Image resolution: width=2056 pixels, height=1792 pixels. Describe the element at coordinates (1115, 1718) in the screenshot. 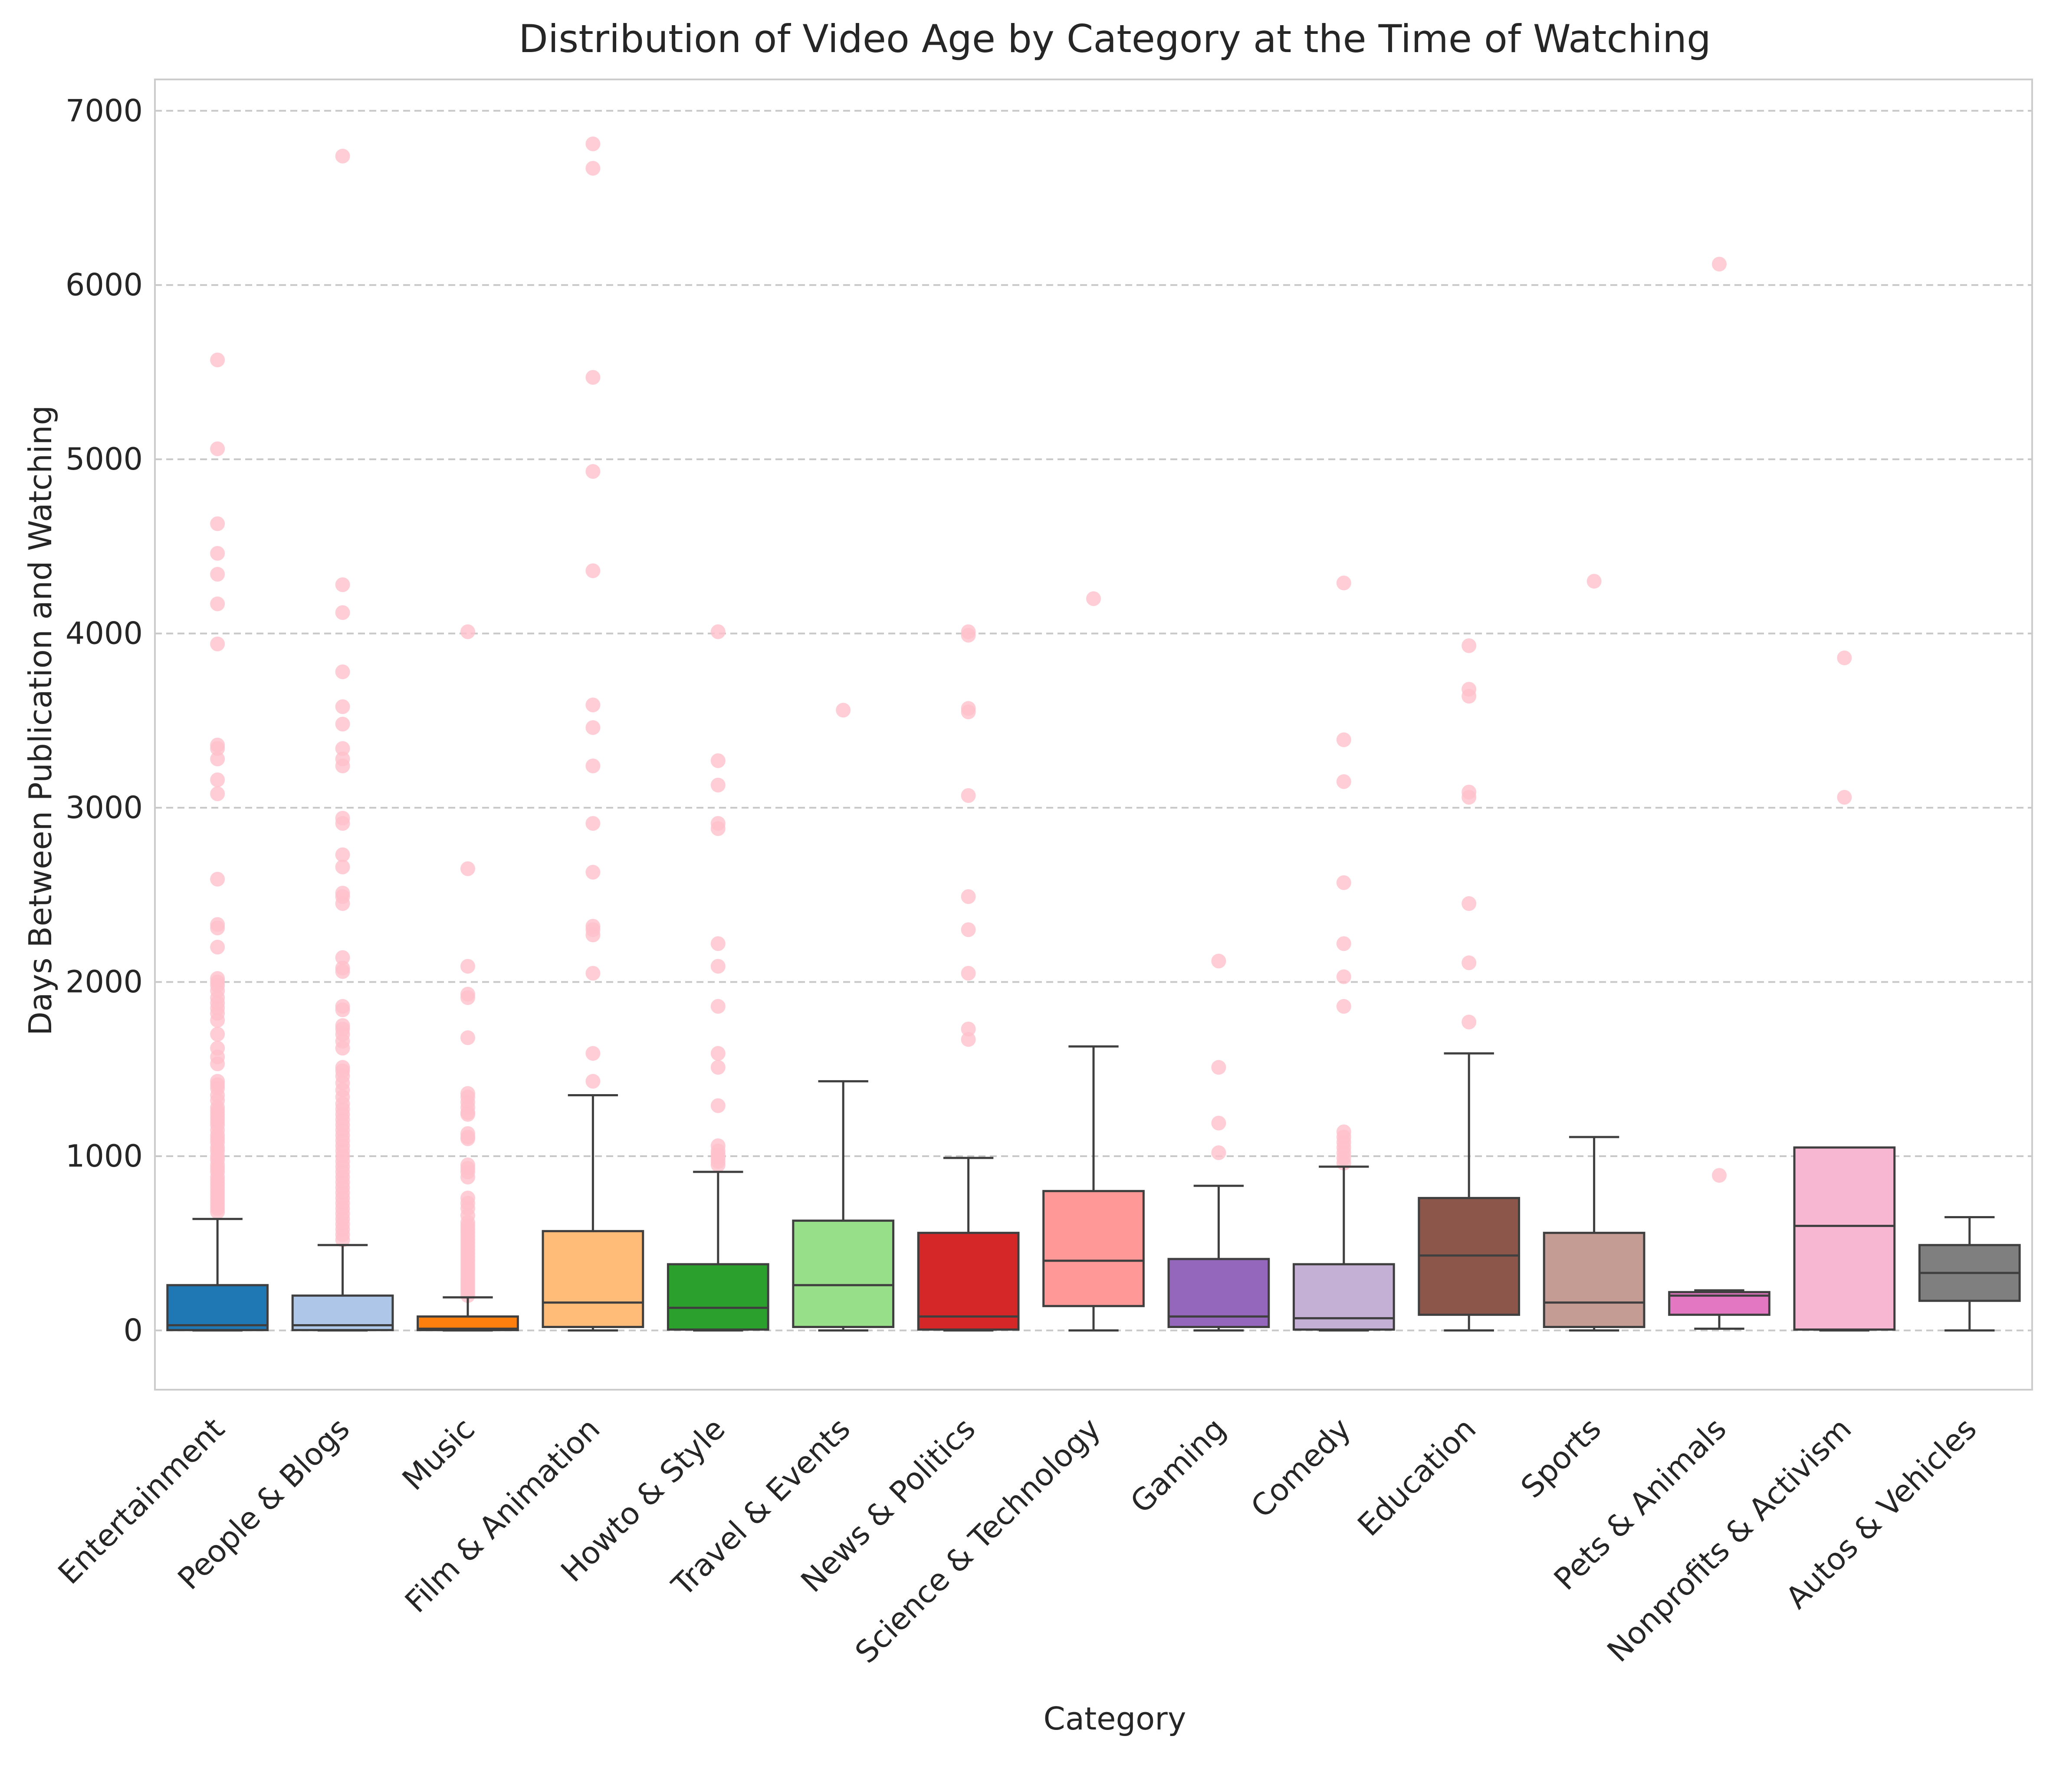

I see `x-axis-label: Category` at that location.